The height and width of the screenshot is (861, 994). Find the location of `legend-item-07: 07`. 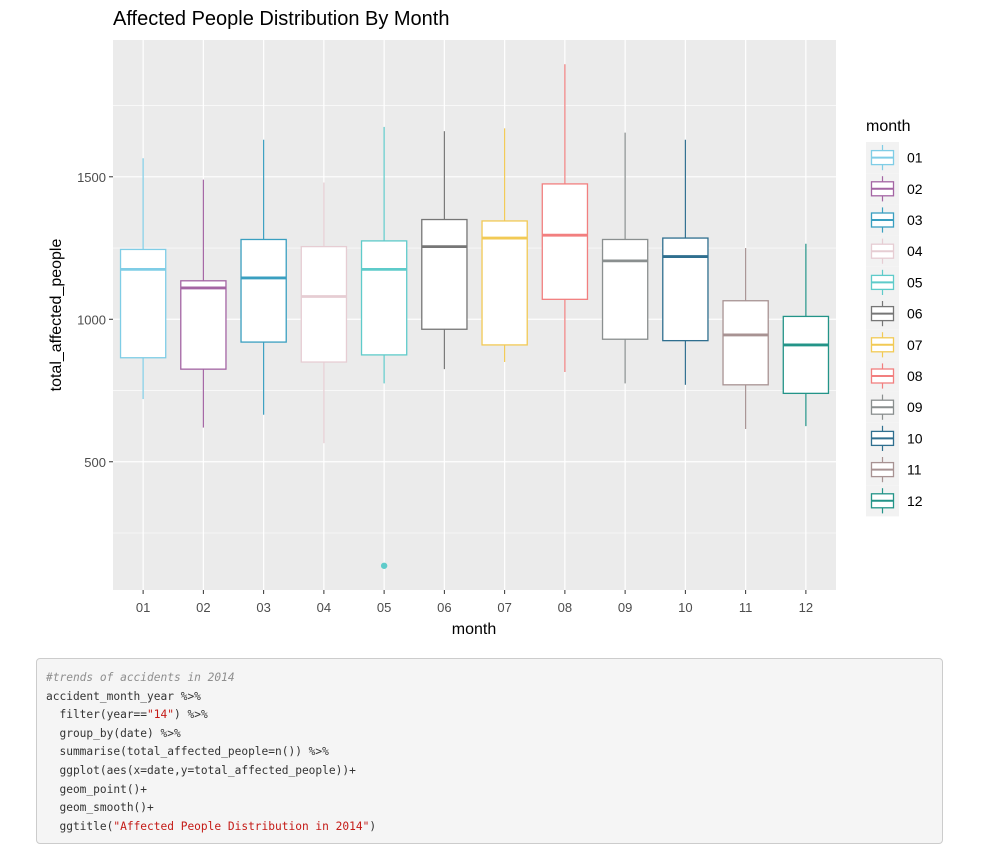

legend-item-07: 07 is located at coordinates (894, 345).